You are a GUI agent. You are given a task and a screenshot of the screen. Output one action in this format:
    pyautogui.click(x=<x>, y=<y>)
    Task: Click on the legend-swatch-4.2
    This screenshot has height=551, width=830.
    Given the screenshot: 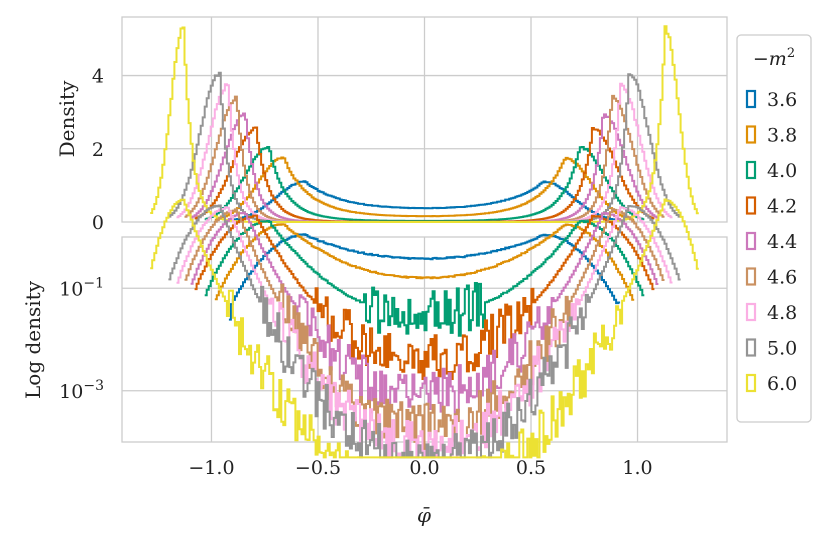 What is the action you would take?
    pyautogui.click(x=751, y=205)
    